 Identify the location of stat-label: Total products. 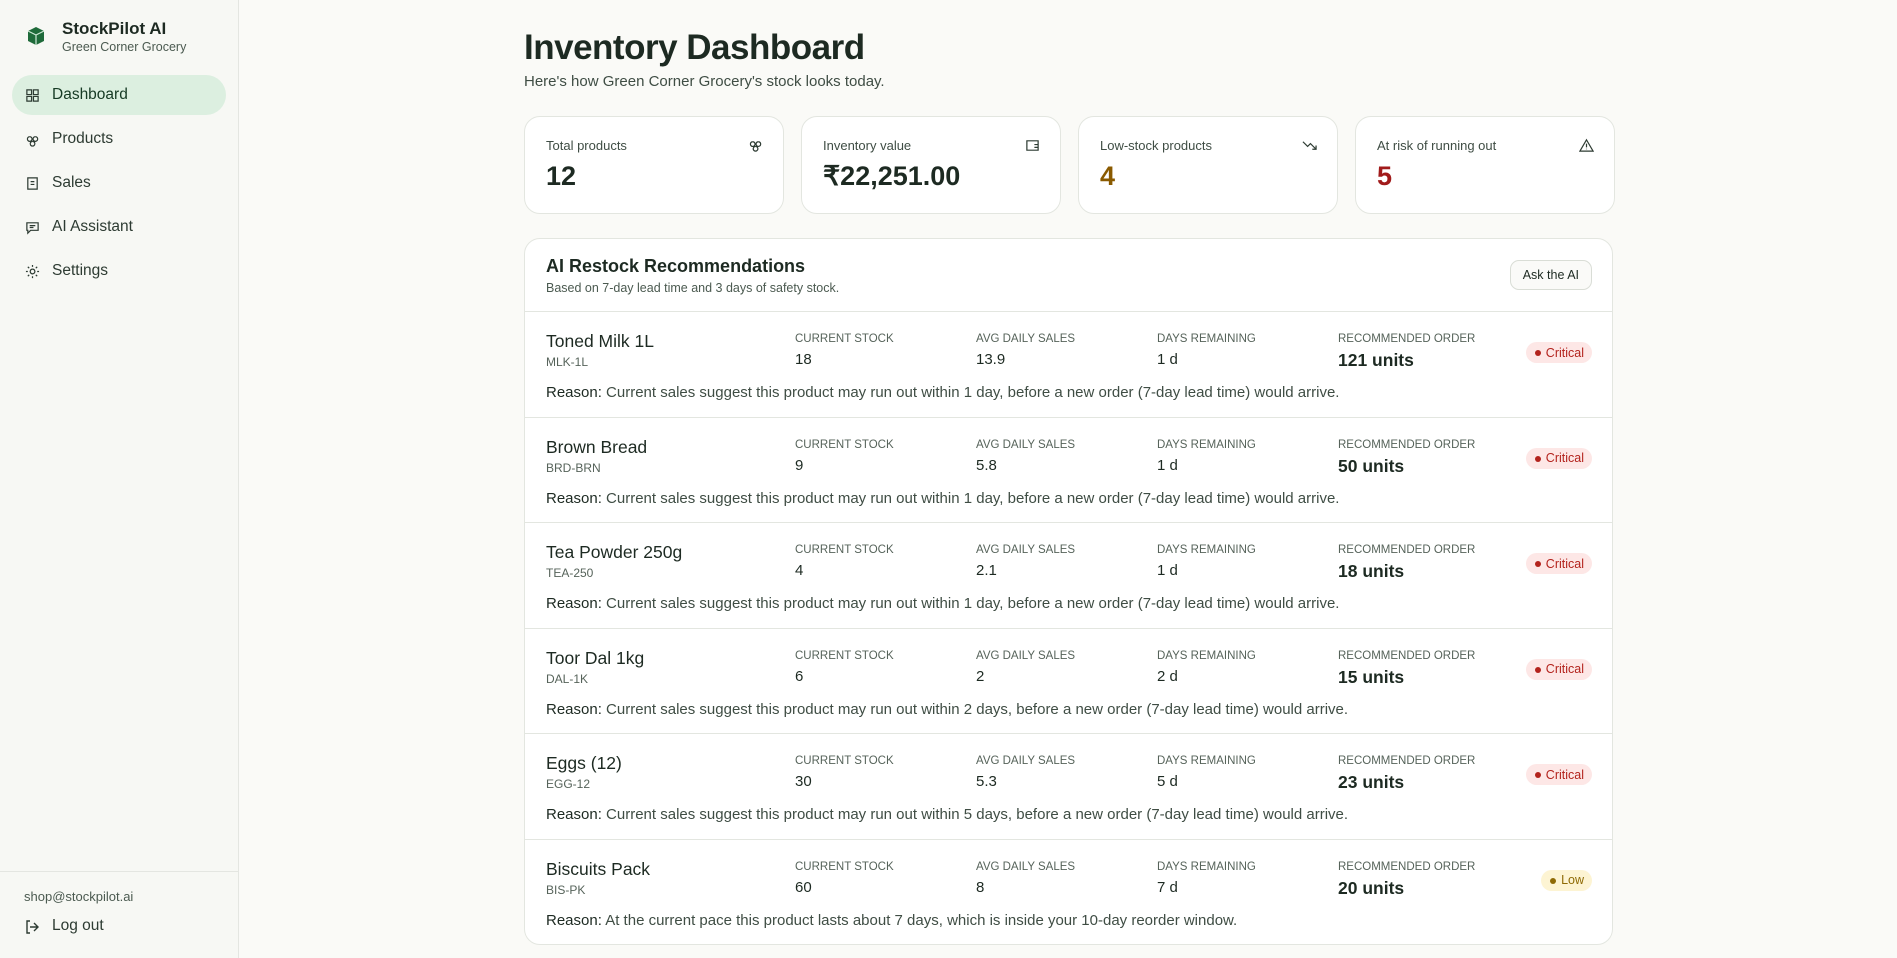
(586, 145).